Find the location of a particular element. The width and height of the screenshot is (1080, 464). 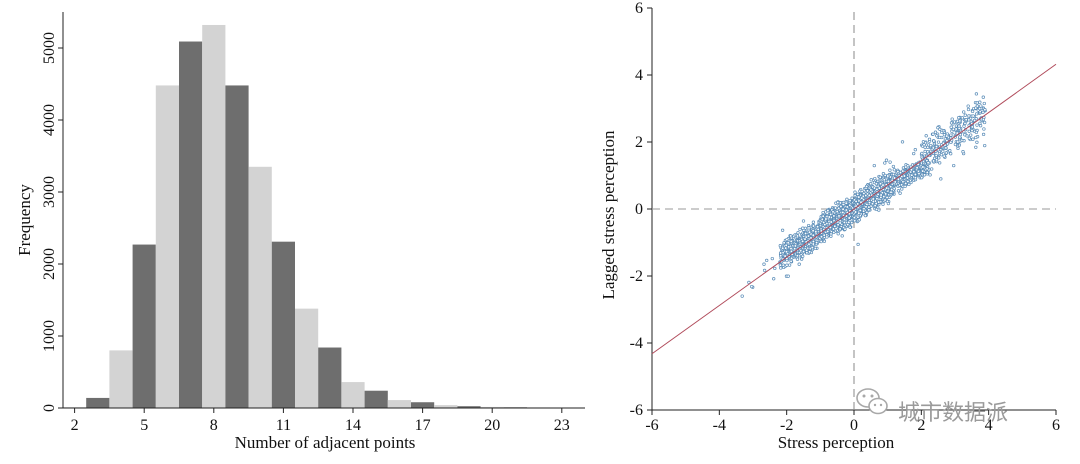

histogram-x-tick-label: 2 is located at coordinates (75, 425).